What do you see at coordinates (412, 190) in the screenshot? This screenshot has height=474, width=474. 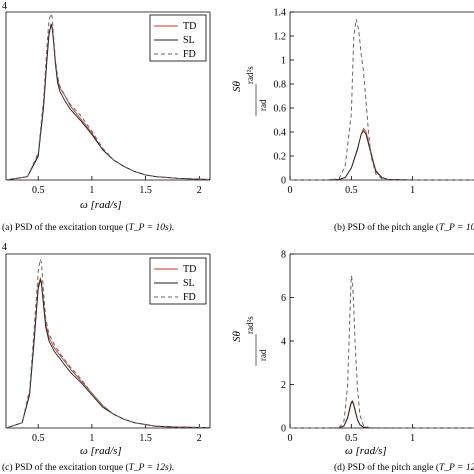 I see `x-tick-label-b-2: 1` at bounding box center [412, 190].